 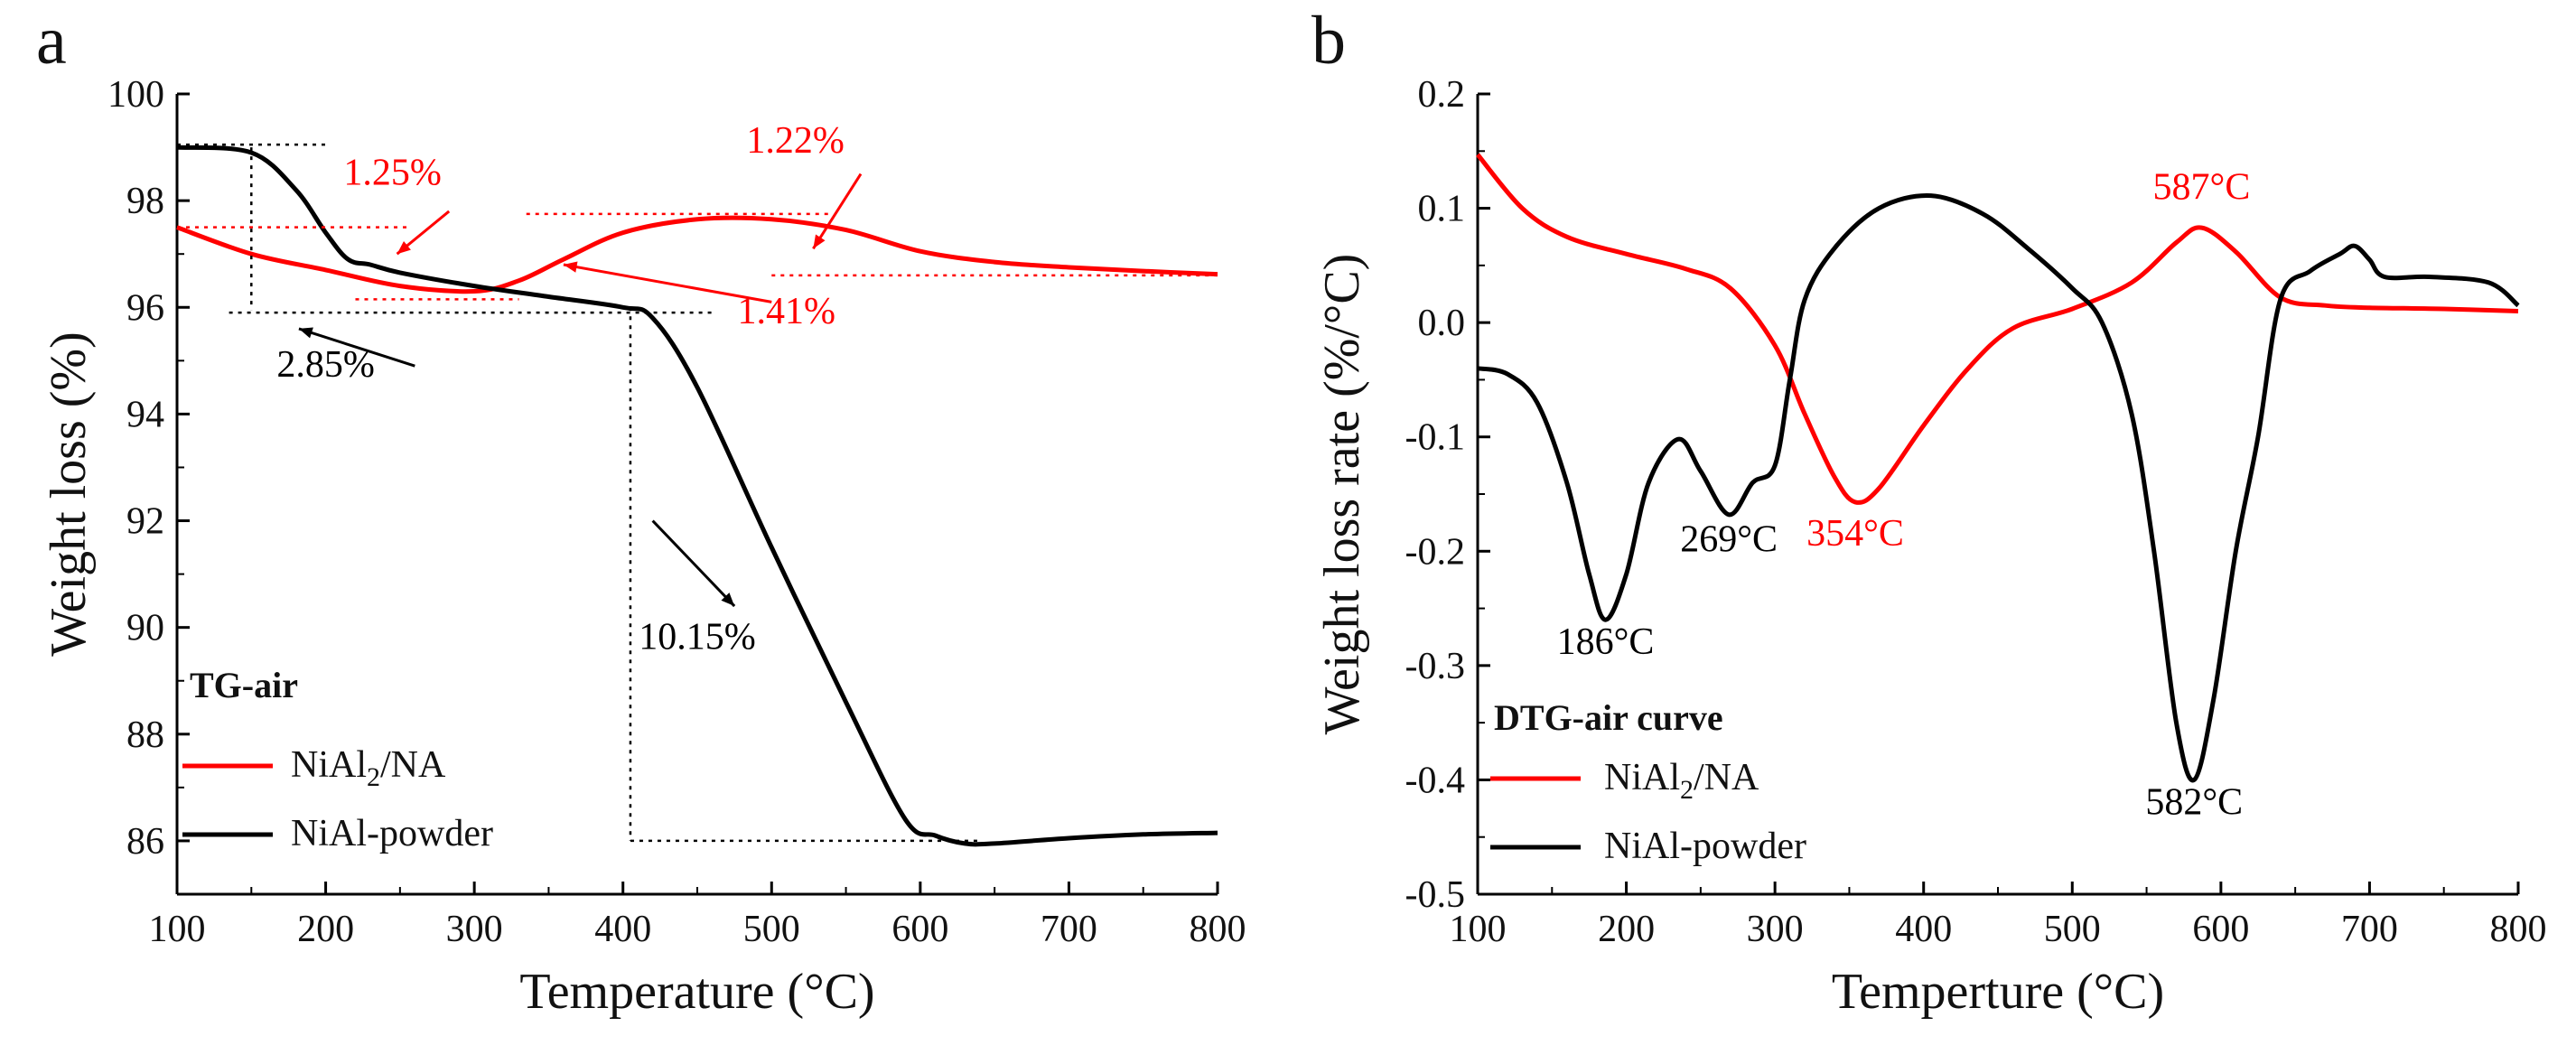 What do you see at coordinates (1342, 494) in the screenshot?
I see `y-axis-title: Weight loss rate (%/°C)` at bounding box center [1342, 494].